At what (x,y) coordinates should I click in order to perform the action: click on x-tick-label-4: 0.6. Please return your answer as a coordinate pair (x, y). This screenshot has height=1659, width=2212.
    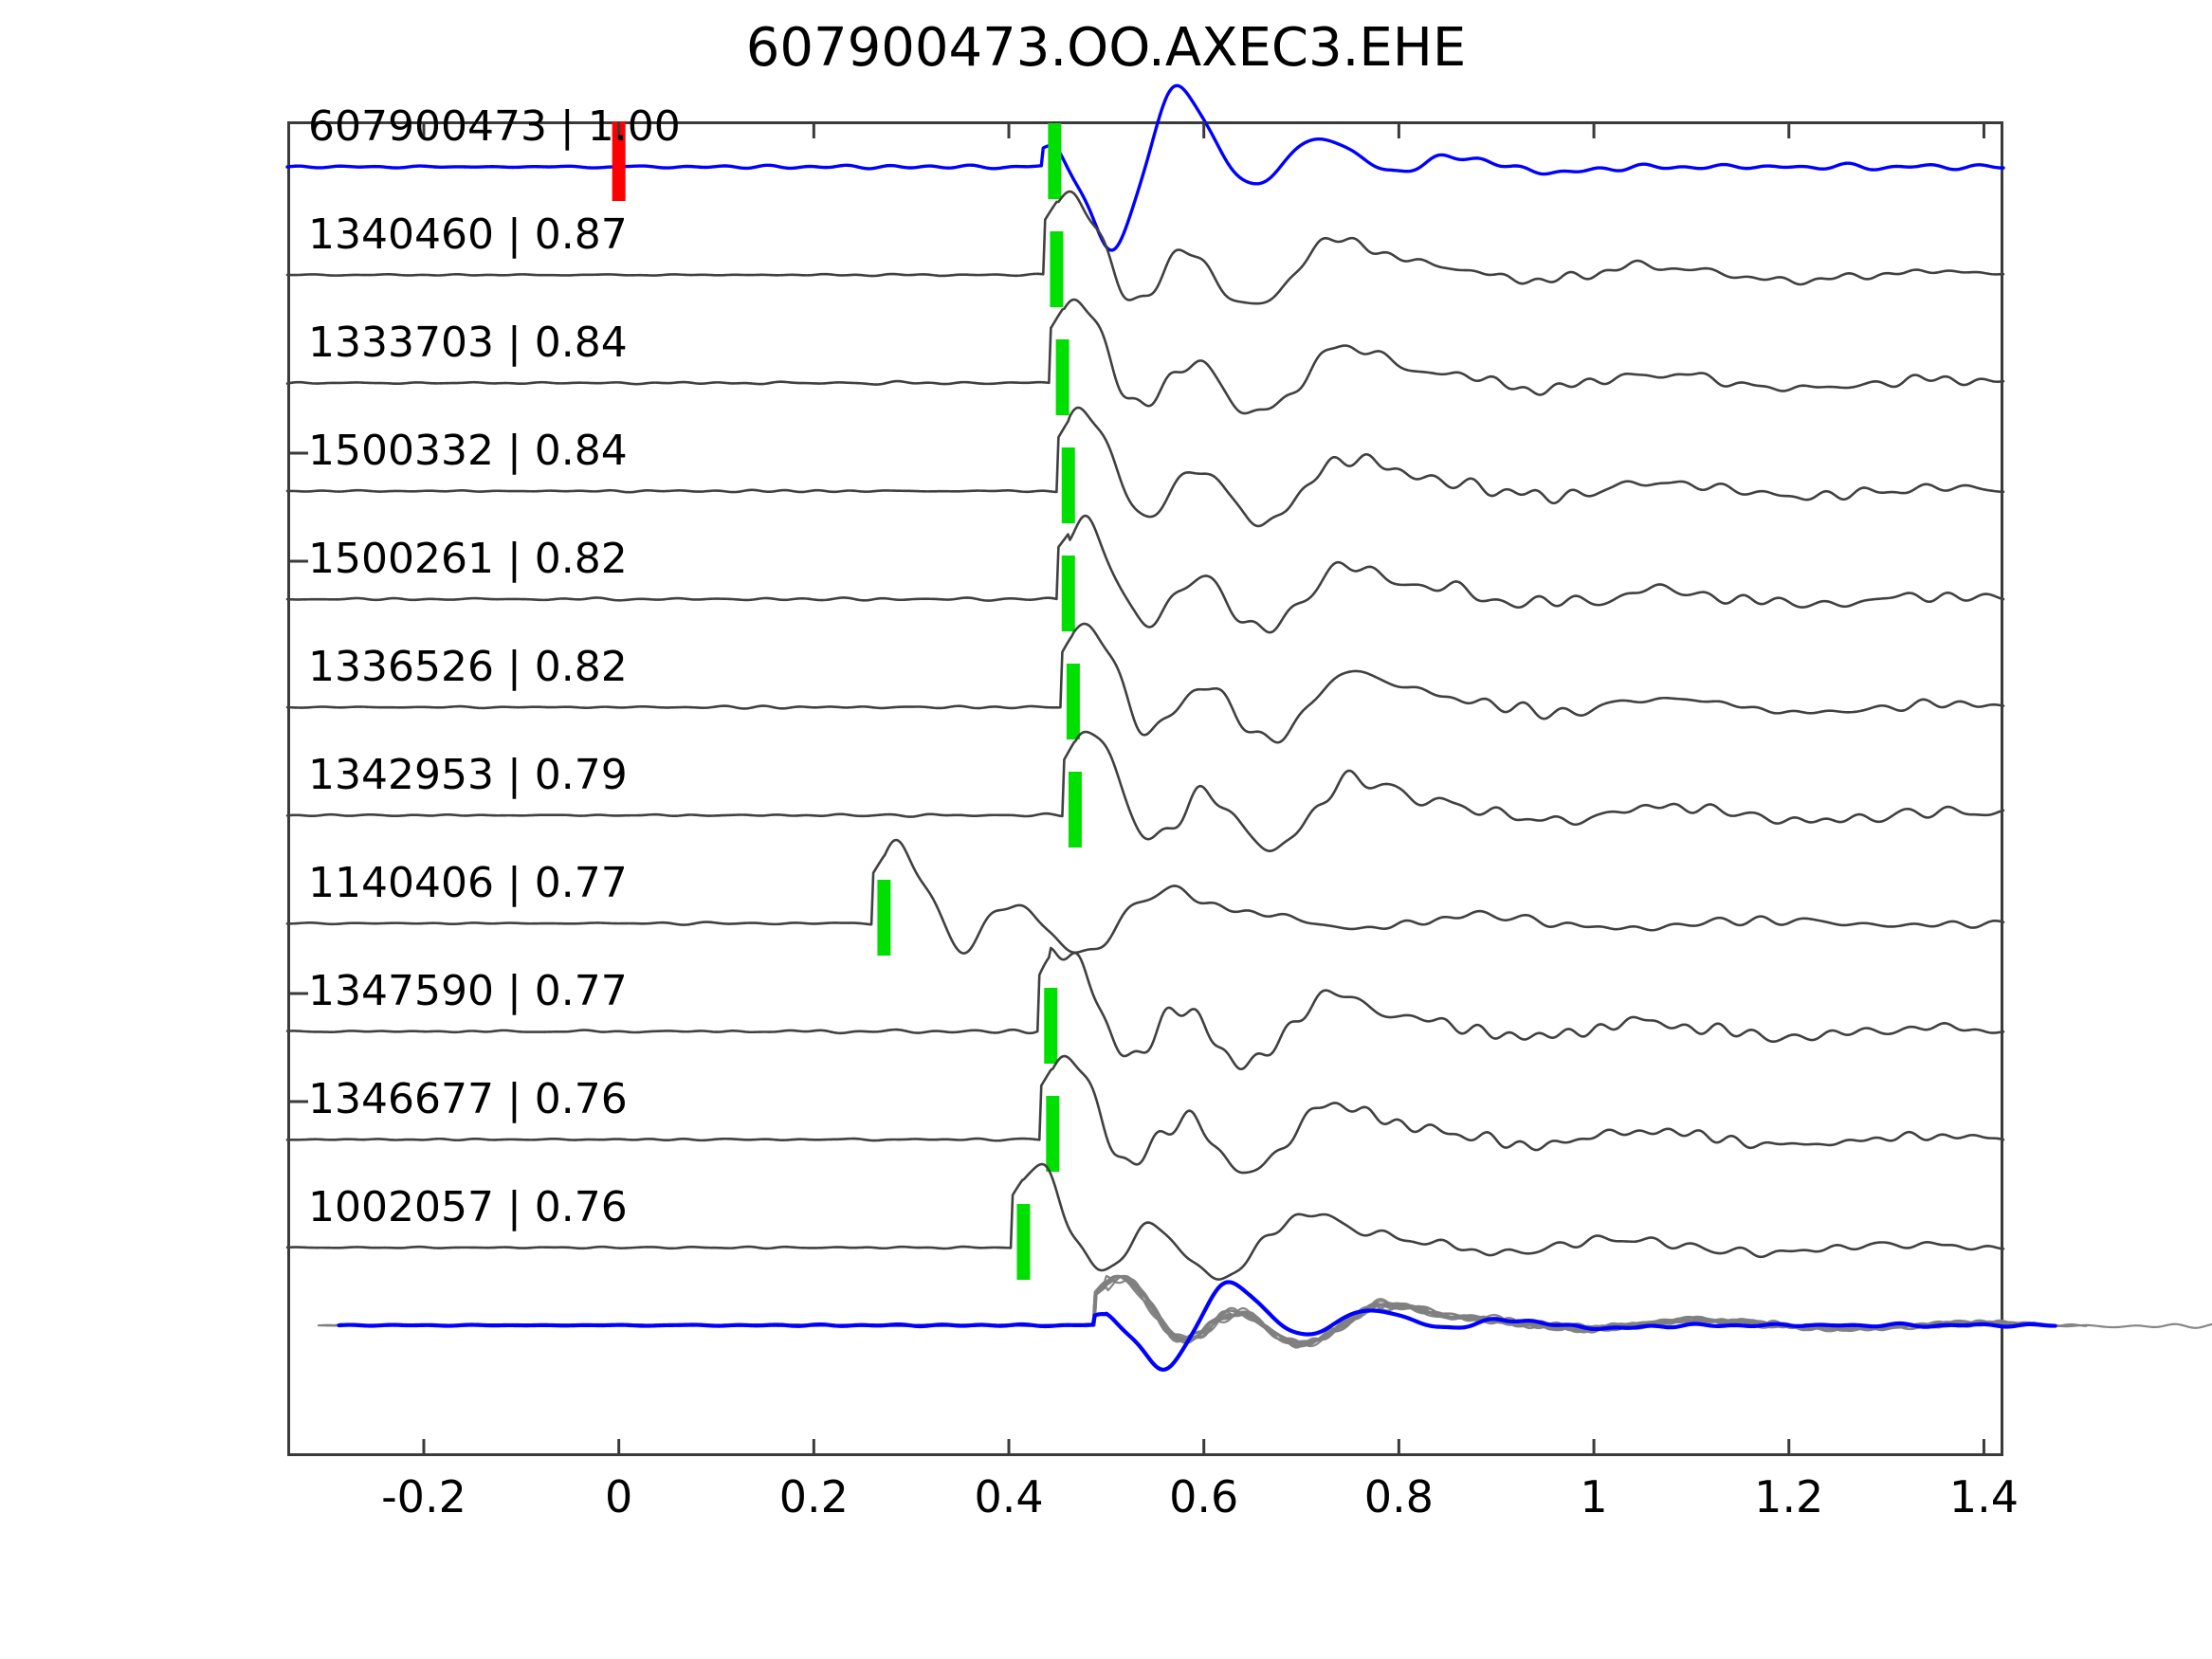
    Looking at the image, I should click on (1204, 1496).